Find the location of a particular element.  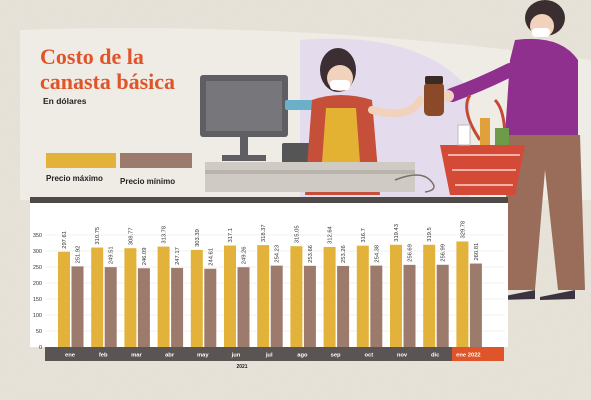

x-tick-label: ene 2022 is located at coordinates (468, 356).